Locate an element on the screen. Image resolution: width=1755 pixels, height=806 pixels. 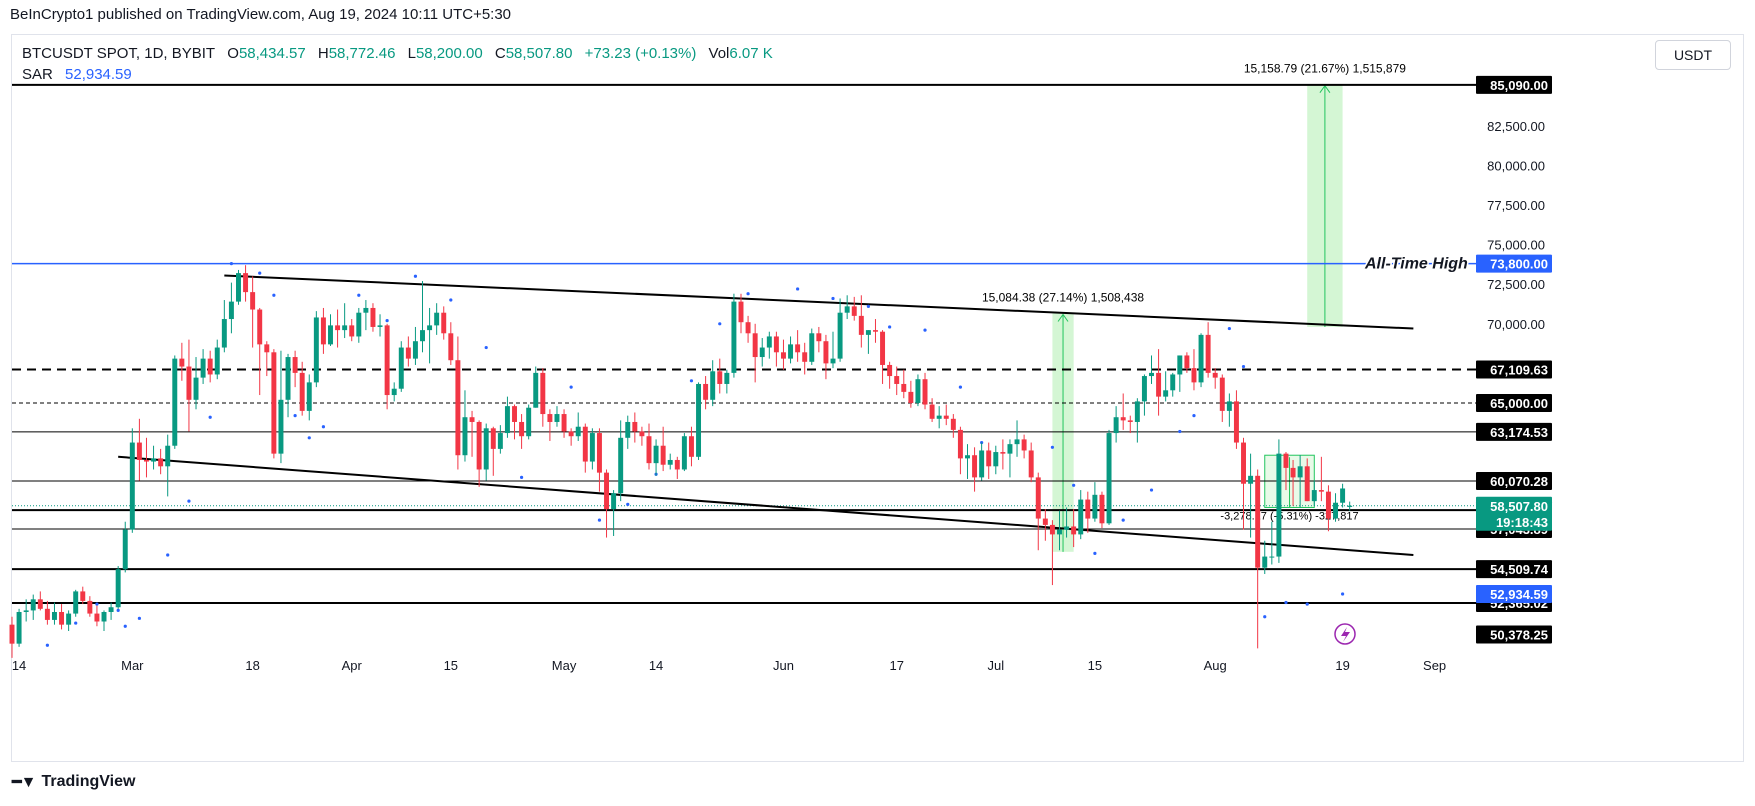
ath-label: All-Time High is located at coordinates (1416, 264).